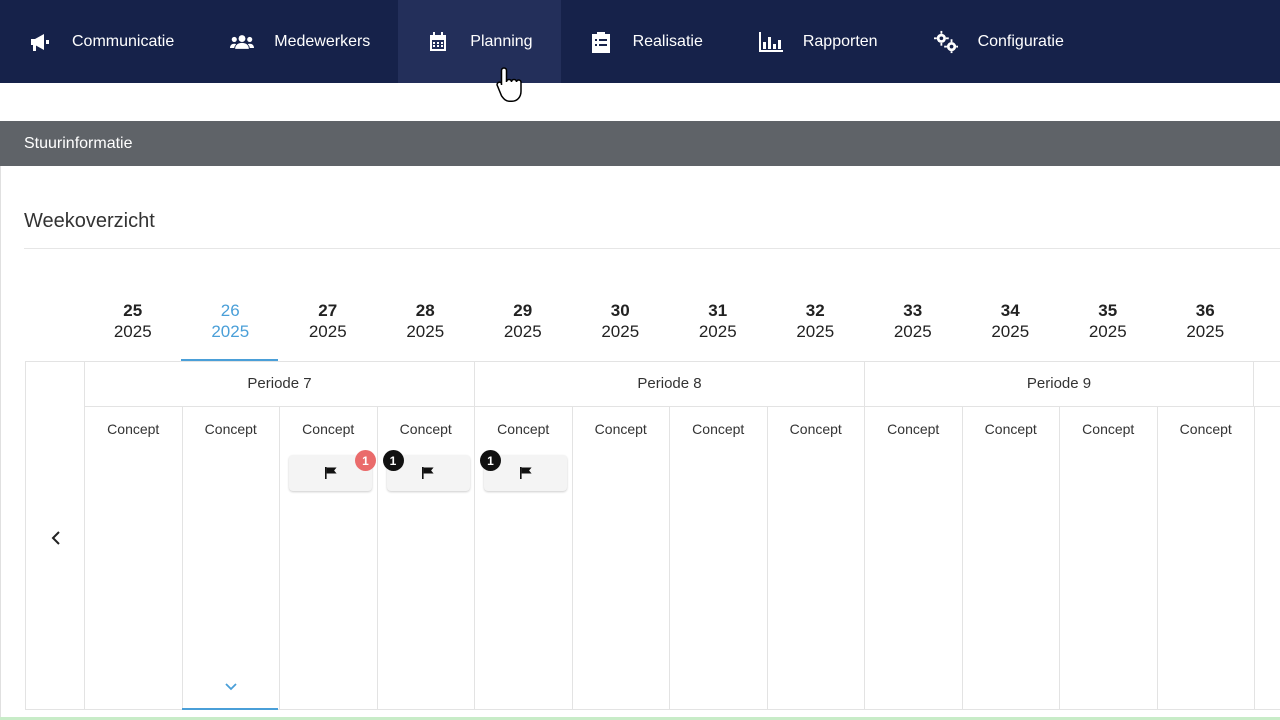 The width and height of the screenshot is (1280, 720). Describe the element at coordinates (840, 41) in the screenshot. I see `nav-label: Rapporten` at that location.